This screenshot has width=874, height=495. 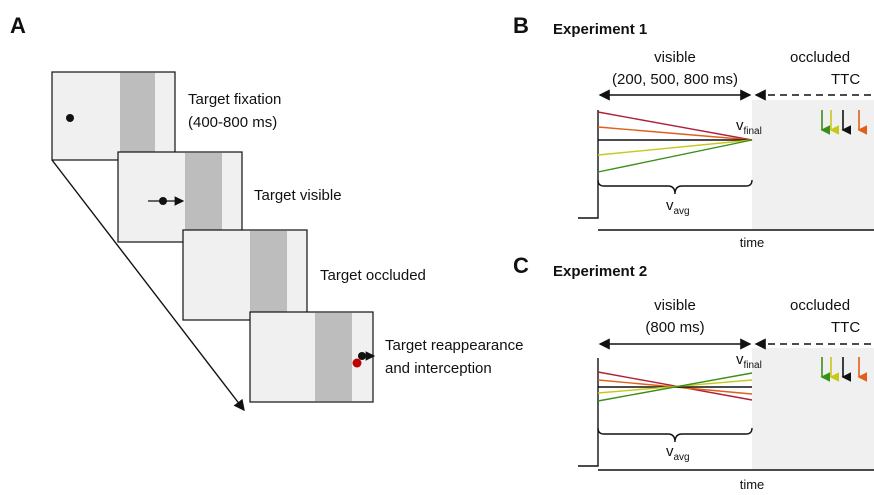 What do you see at coordinates (438, 368) in the screenshot?
I see `step-label: and interception` at bounding box center [438, 368].